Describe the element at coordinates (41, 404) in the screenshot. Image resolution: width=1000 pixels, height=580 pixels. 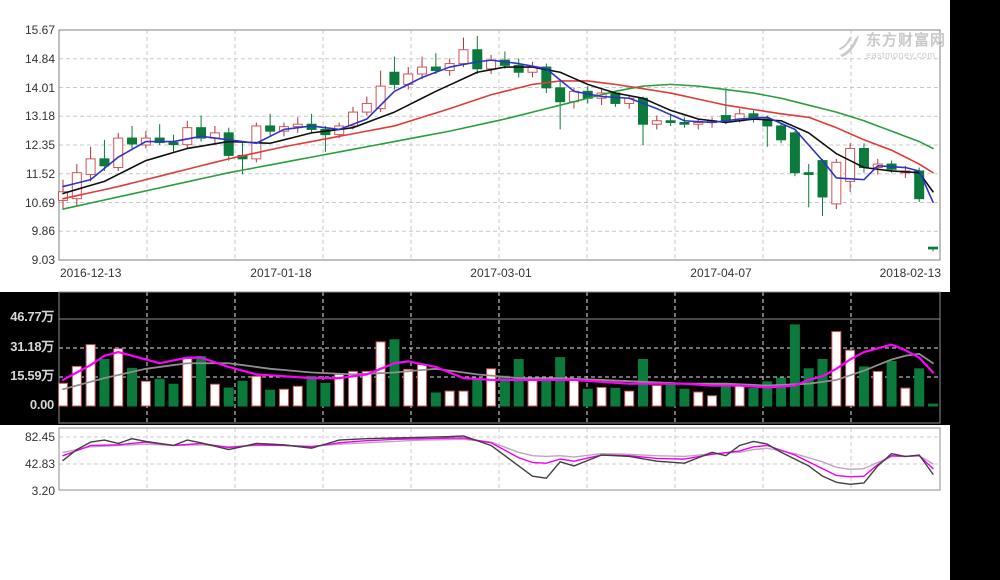
I see `volume-axis-label: 0.00` at that location.